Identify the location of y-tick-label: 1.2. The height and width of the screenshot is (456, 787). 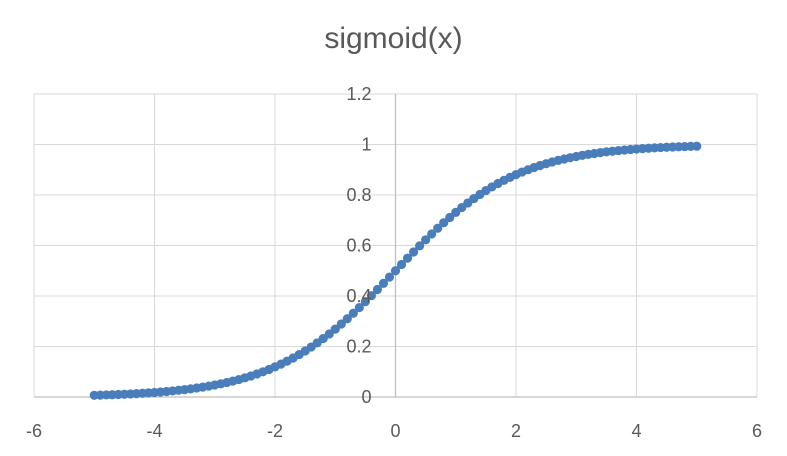
(358, 94).